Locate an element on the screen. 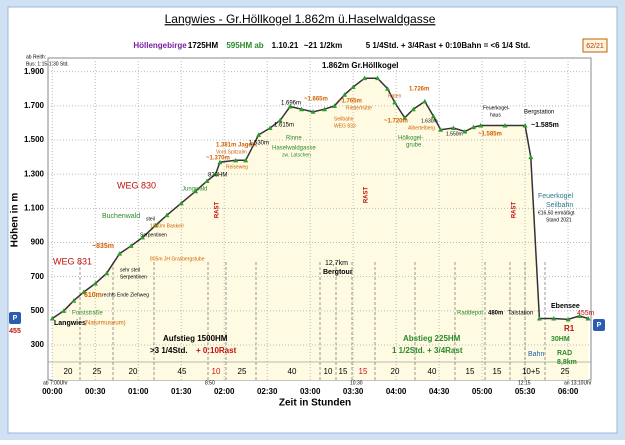 Image resolution: width=625 pixels, height=445 pixels. x-tick-label: 00:30 is located at coordinates (95, 391).